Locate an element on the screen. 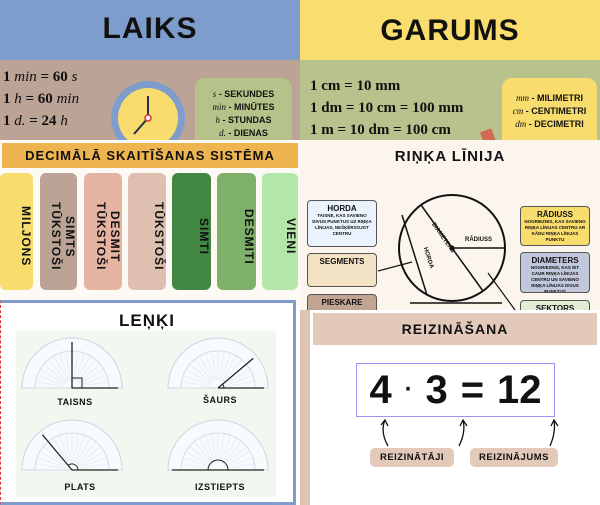 Image resolution: width=600 pixels, height=505 pixels. decimal-title: DECIMĀLĀ SKAITĪŠANAS SISTĒMA is located at coordinates (150, 155).